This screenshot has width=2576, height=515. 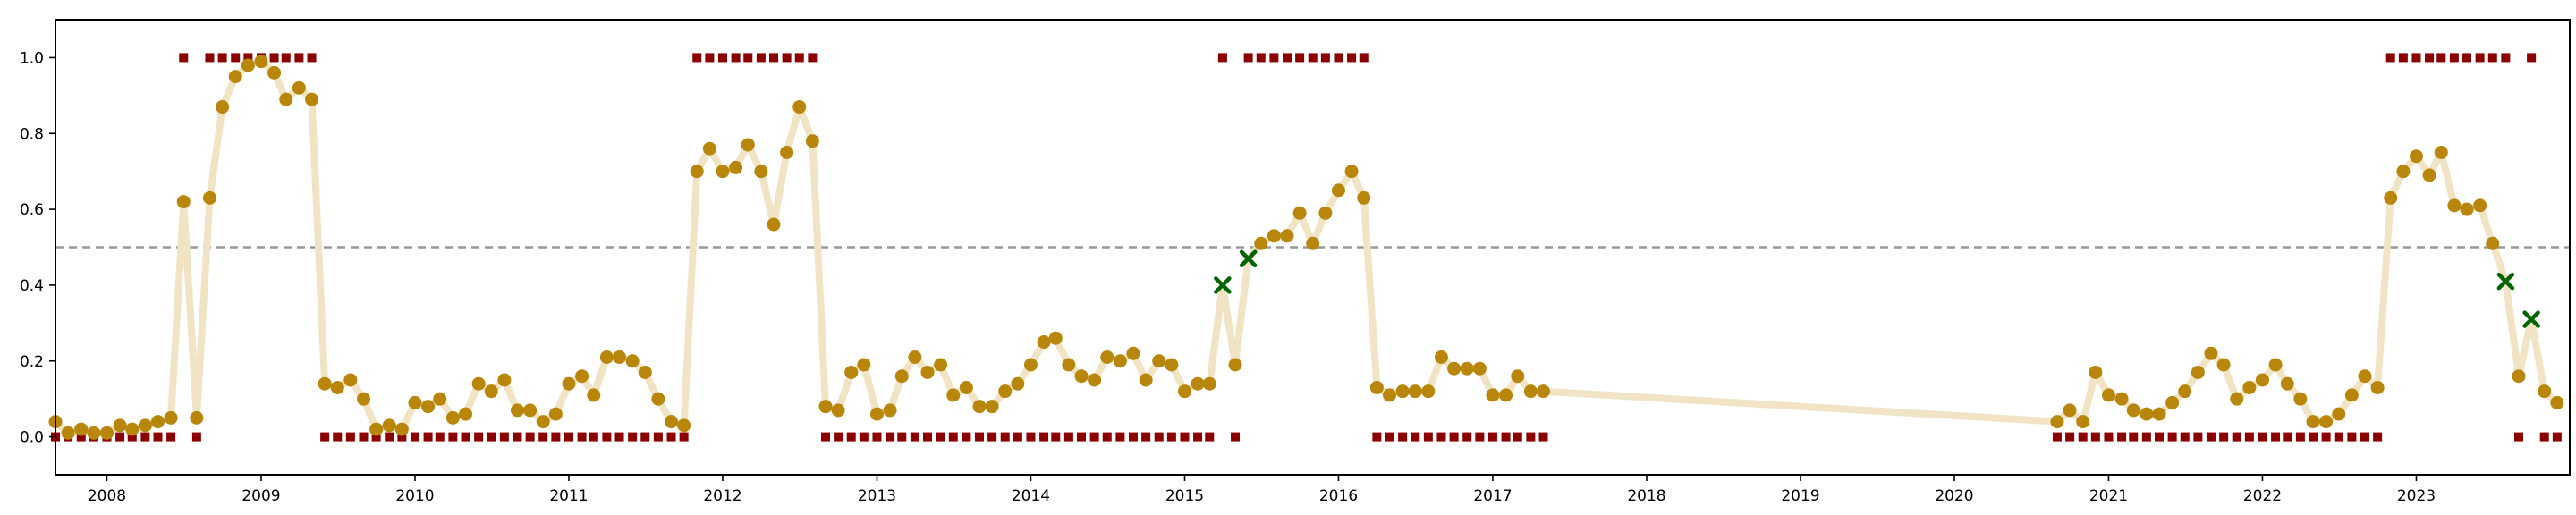 I want to click on y-tick-label: 0.0, so click(x=32, y=438).